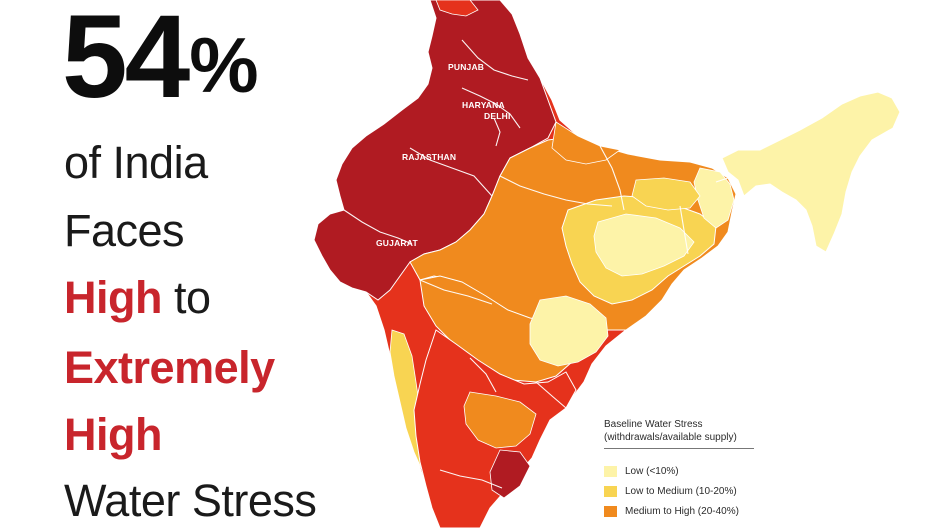  What do you see at coordinates (610, 511) in the screenshot?
I see `legend-swatch-medium-high` at bounding box center [610, 511].